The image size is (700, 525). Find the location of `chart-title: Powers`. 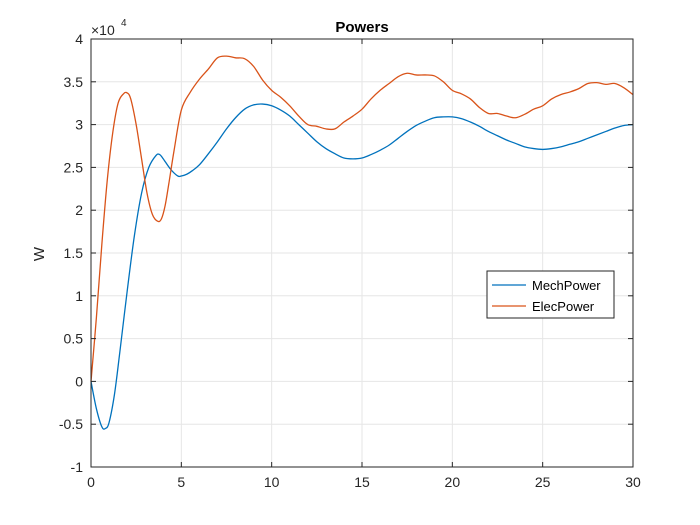

chart-title: Powers is located at coordinates (361, 27).